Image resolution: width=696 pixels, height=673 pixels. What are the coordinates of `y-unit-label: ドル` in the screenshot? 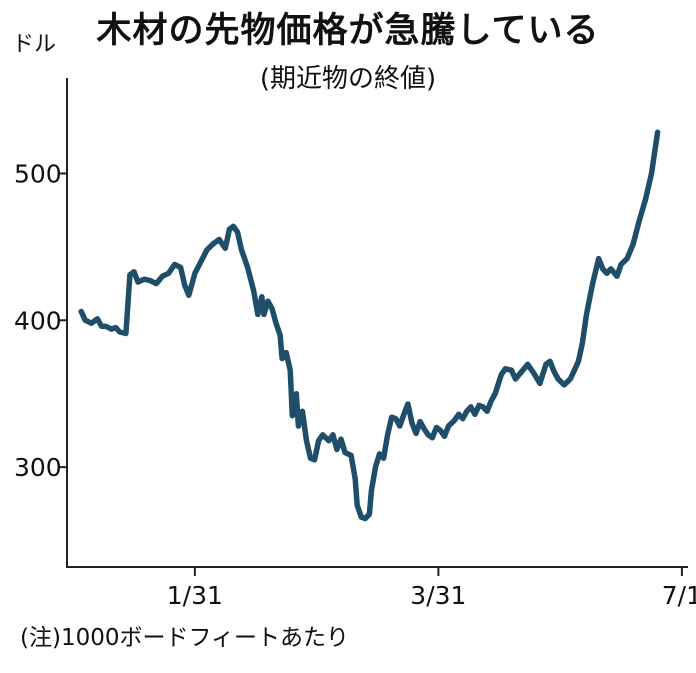 It's located at (34, 44).